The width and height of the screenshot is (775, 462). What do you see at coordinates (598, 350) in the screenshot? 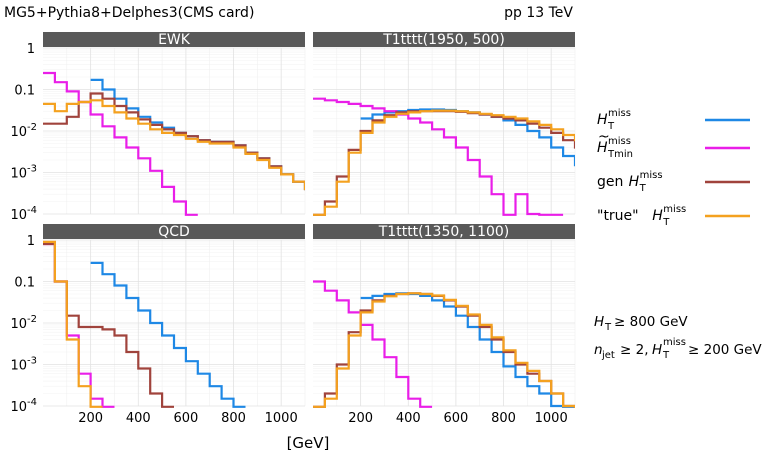
I see `cut-annotation-njet: n` at bounding box center [598, 350].